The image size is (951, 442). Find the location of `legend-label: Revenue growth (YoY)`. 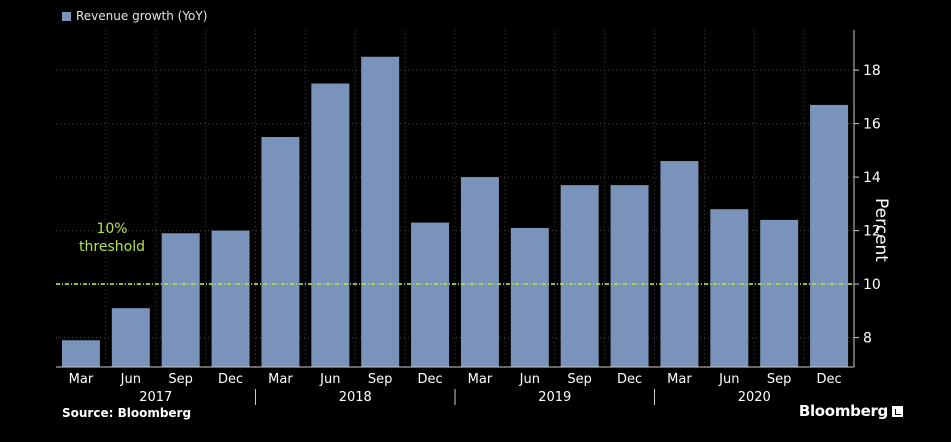

legend-label: Revenue growth (YoY) is located at coordinates (142, 16).